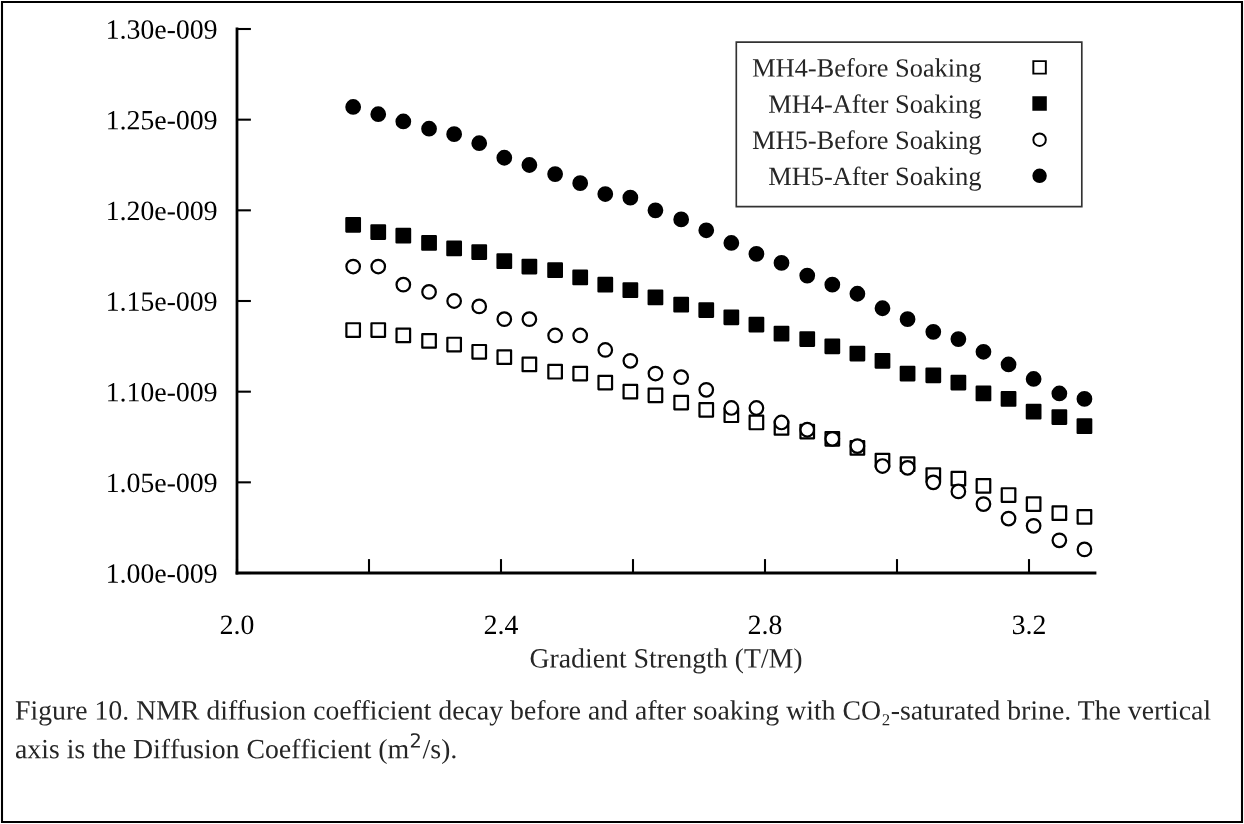 This screenshot has width=1244, height=824. What do you see at coordinates (765, 625) in the screenshot?
I see `x-tick-label: 2.8` at bounding box center [765, 625].